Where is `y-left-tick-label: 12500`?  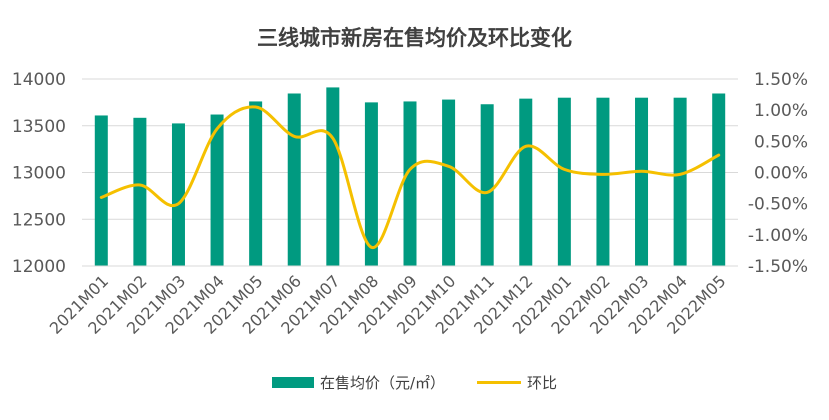
y-left-tick-label: 12500 is located at coordinates (39, 220).